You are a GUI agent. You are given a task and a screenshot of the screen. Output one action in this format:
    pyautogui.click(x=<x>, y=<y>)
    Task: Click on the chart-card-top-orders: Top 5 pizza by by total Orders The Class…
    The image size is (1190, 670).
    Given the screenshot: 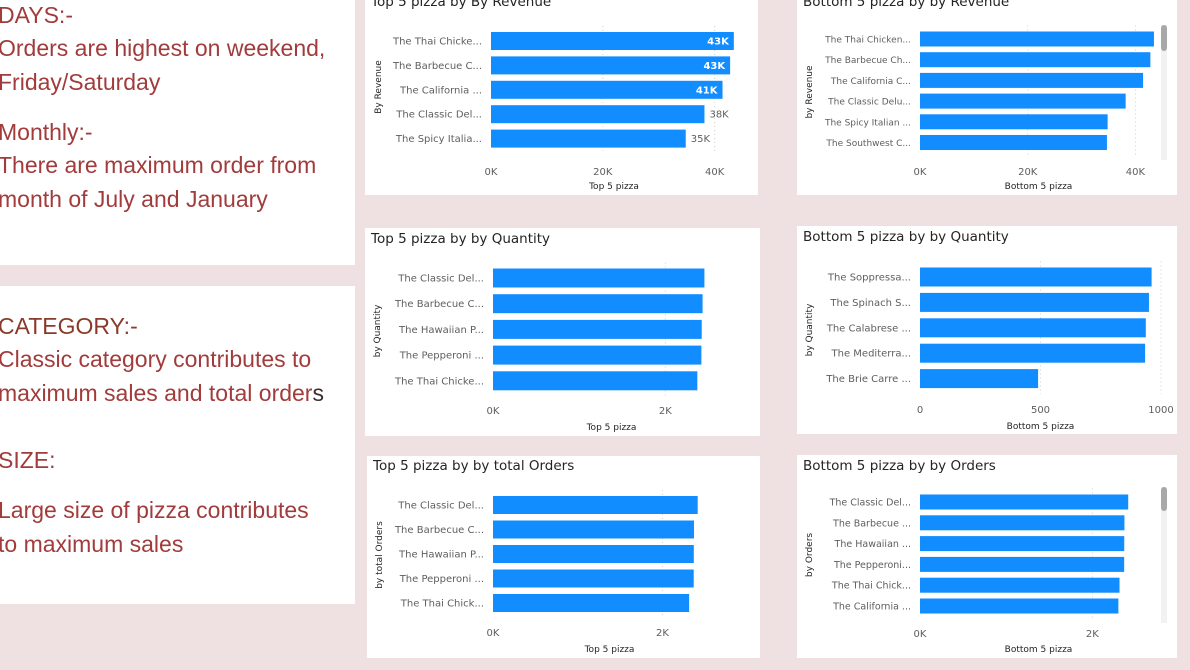 What is the action you would take?
    pyautogui.click(x=563, y=557)
    